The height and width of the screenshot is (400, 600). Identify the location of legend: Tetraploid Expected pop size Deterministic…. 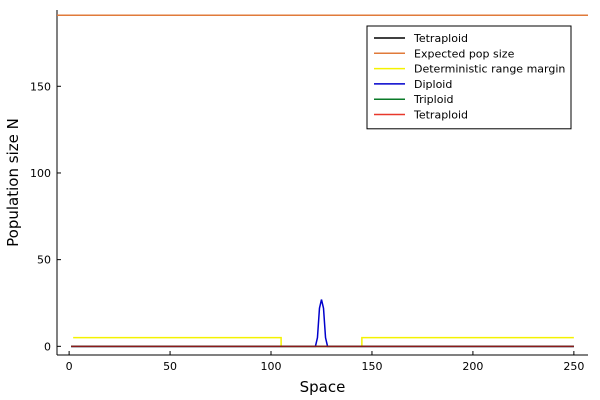
(469, 77).